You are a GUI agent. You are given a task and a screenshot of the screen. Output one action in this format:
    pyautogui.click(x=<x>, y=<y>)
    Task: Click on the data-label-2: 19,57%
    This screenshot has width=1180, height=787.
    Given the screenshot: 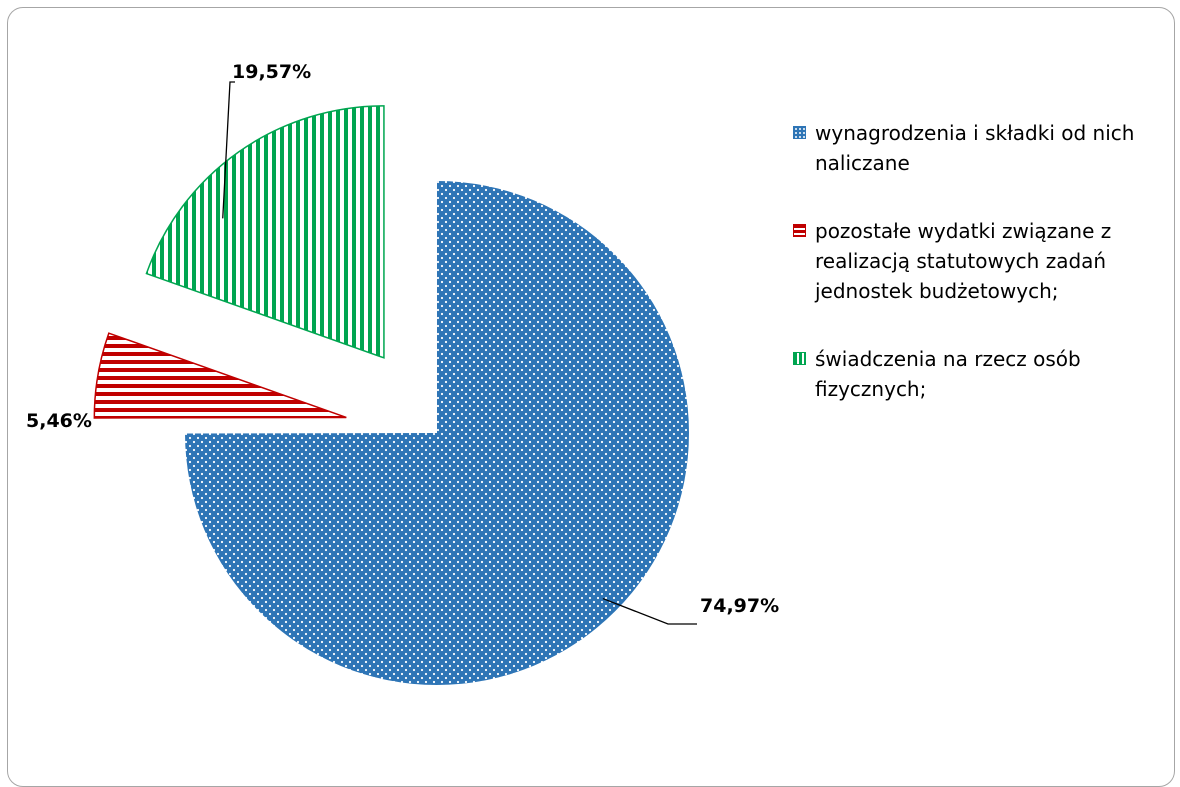 What is the action you would take?
    pyautogui.click(x=271, y=72)
    